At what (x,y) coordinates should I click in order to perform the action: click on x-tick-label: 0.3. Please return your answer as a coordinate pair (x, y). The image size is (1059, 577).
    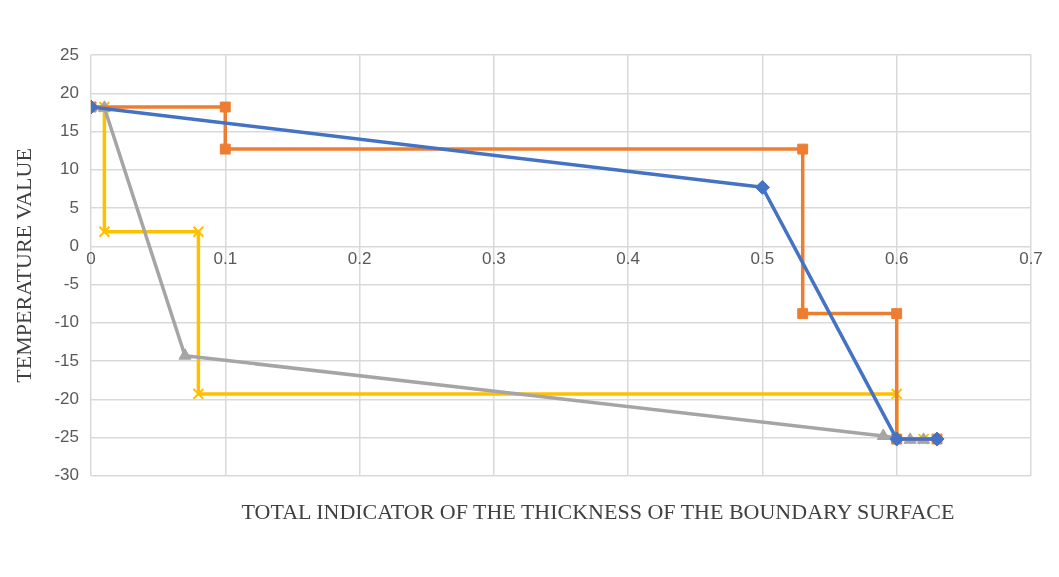
    Looking at the image, I should click on (494, 259).